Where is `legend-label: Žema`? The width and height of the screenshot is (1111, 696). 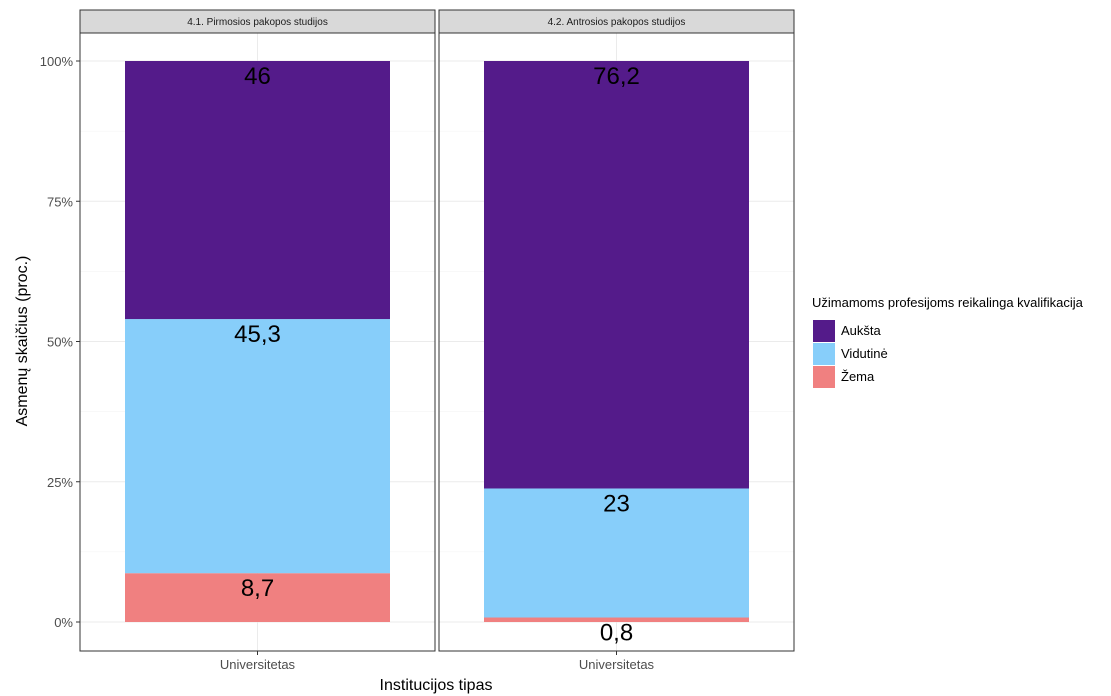 legend-label: Žema is located at coordinates (858, 376).